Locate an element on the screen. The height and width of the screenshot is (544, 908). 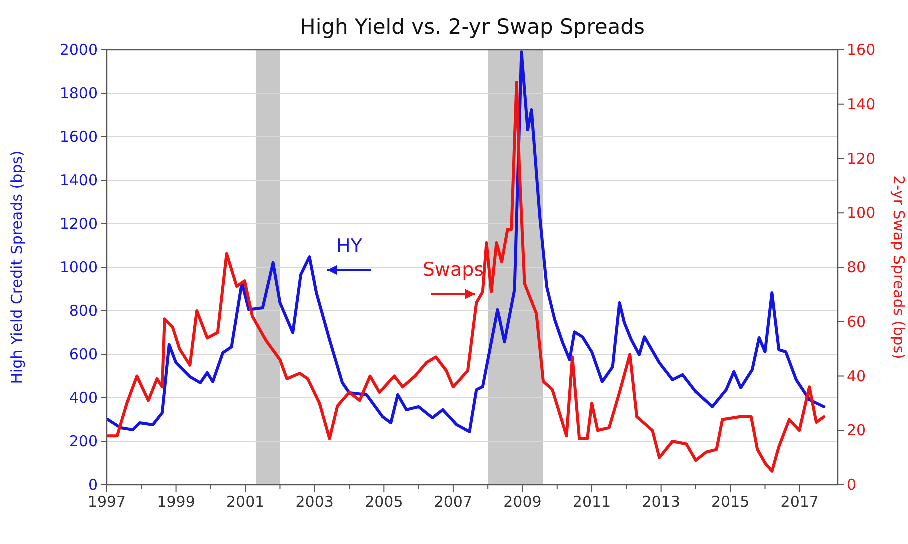
series-label: HY is located at coordinates (349, 246).